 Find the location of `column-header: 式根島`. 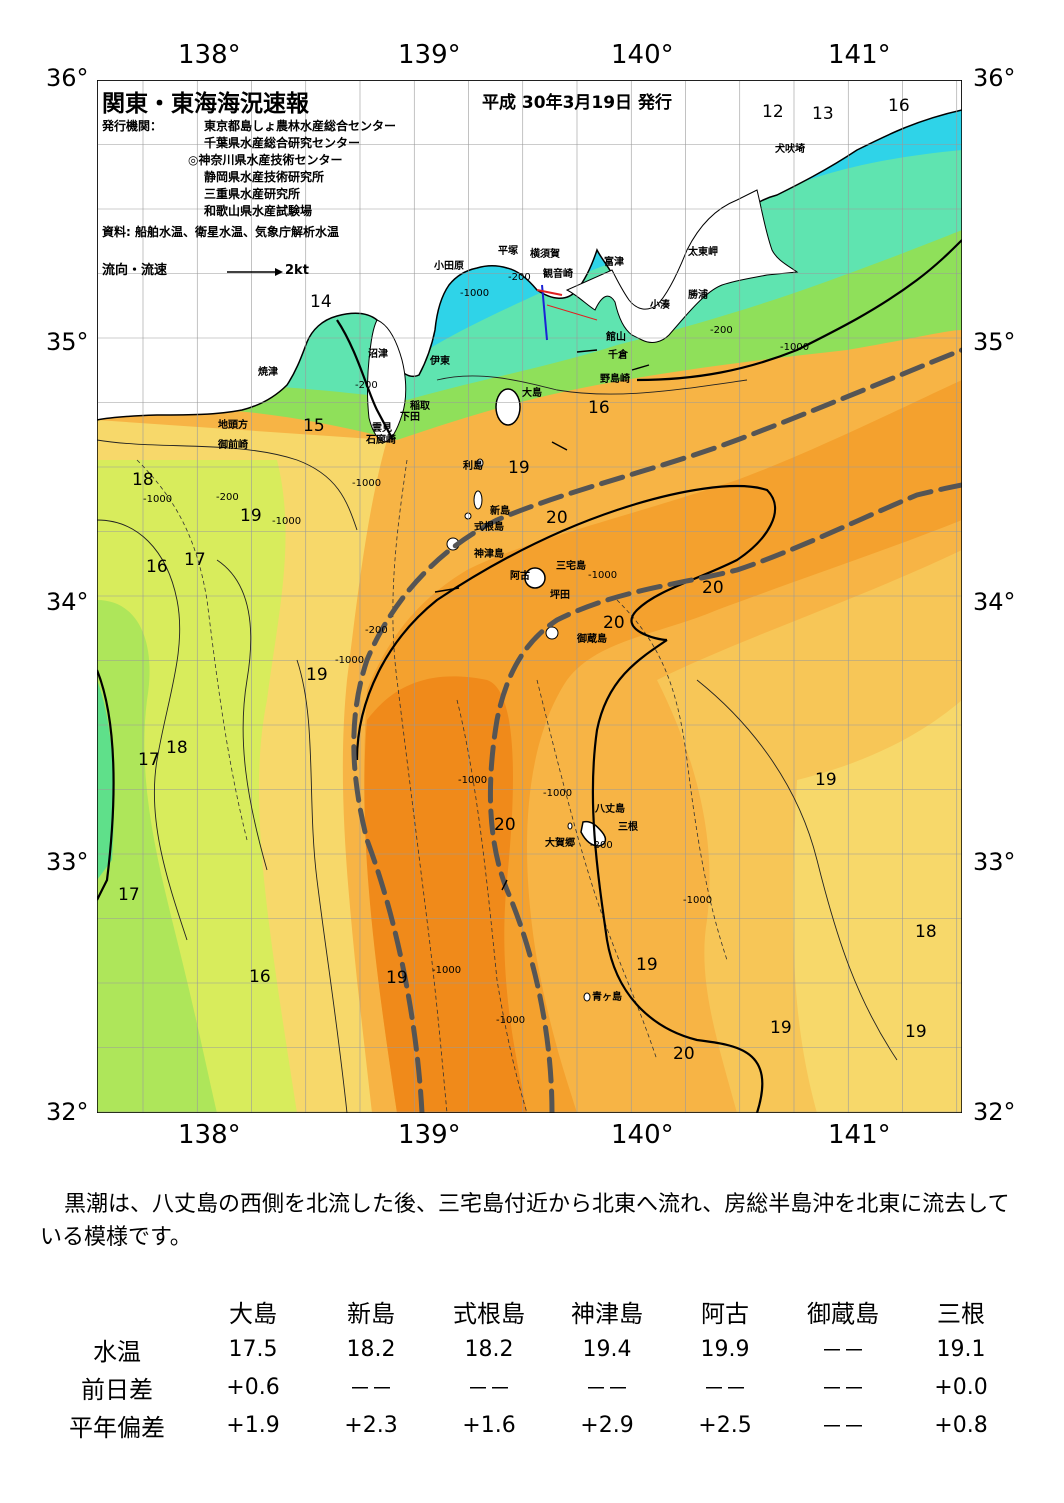

column-header: 式根島 is located at coordinates (489, 1313).